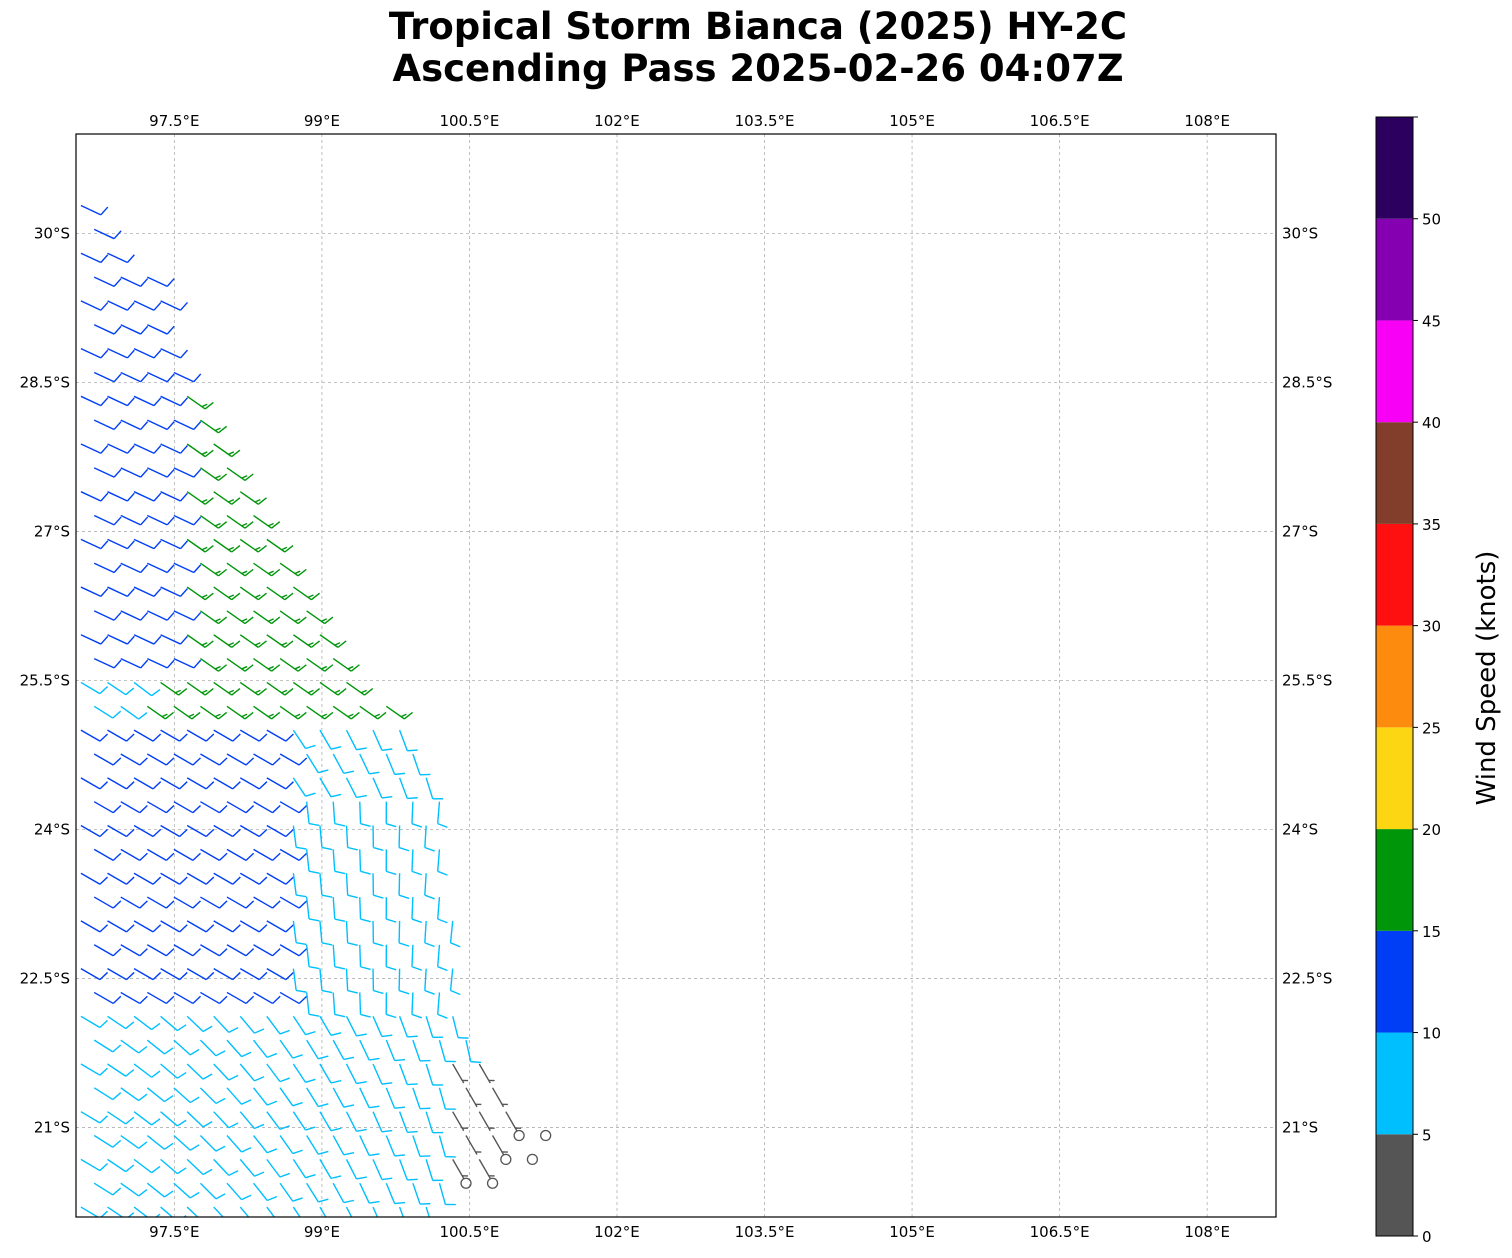 This screenshot has height=1258, width=1512. Describe the element at coordinates (1060, 121) in the screenshot. I see `lon-tick-label-top: 106.5°E` at that location.